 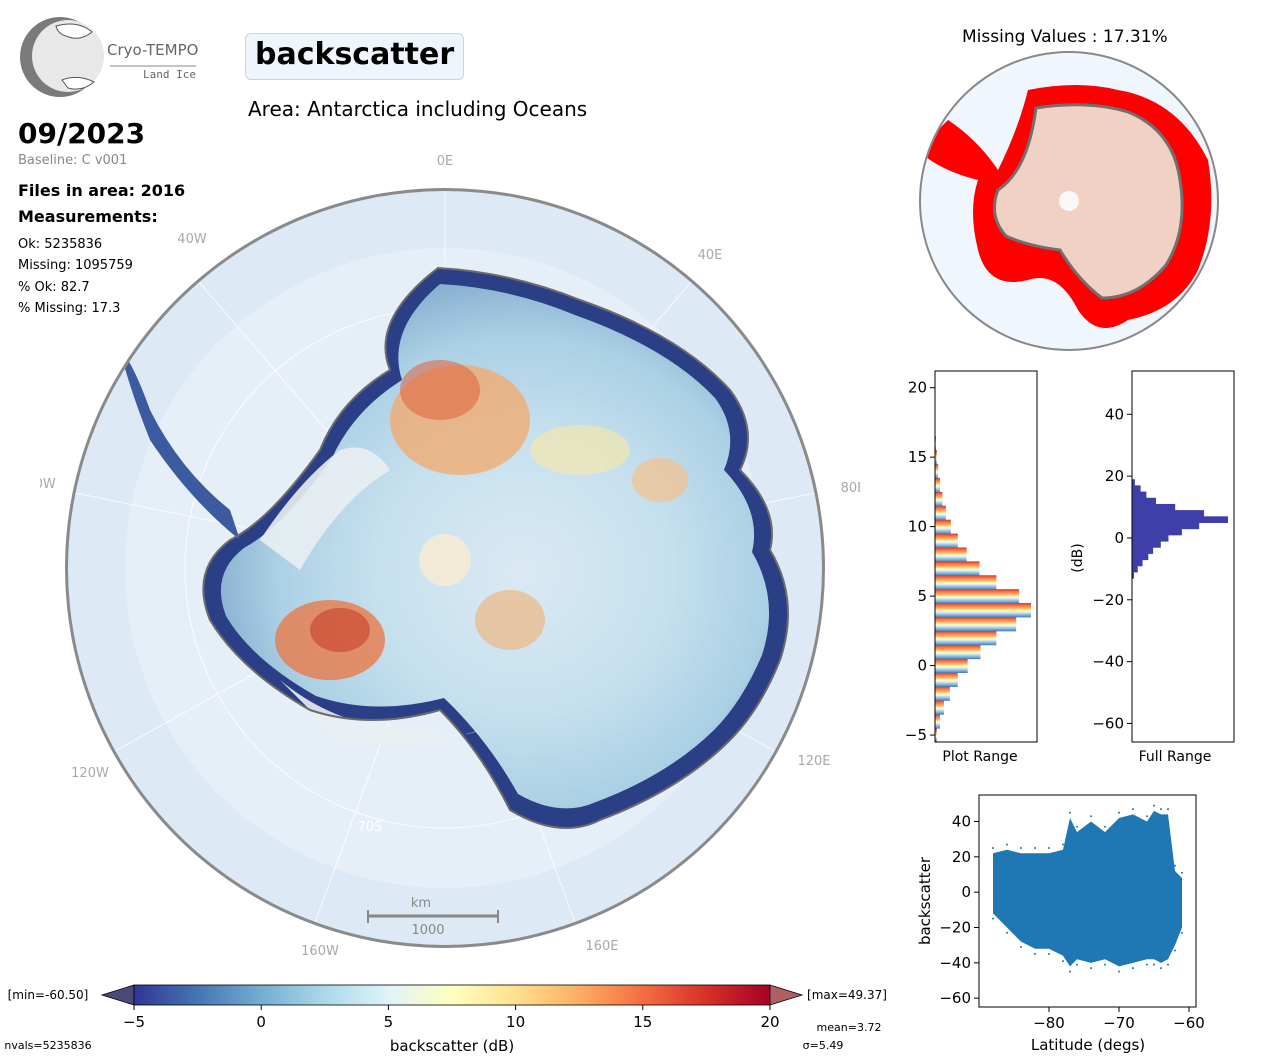 I want to click on grid-label-160w: 160W, so click(x=320, y=951).